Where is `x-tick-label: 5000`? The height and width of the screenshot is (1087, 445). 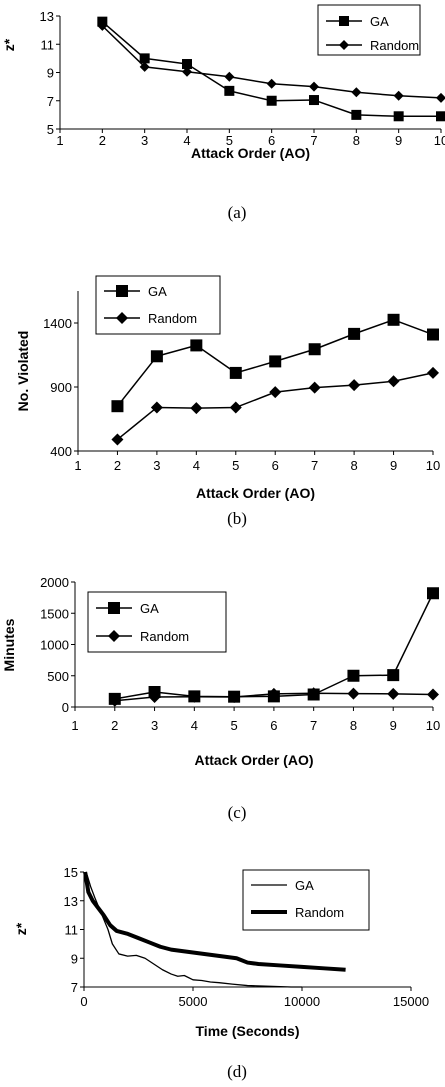
x-tick-label: 5000 is located at coordinates (193, 1001).